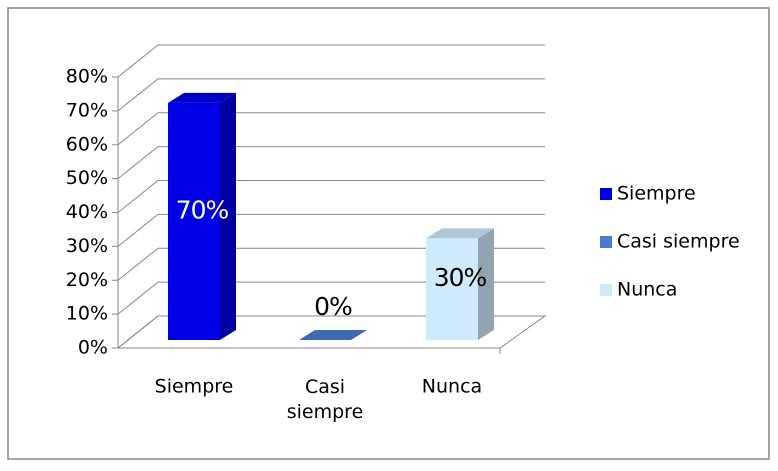 The image size is (778, 471). Describe the element at coordinates (325, 387) in the screenshot. I see `x-tick-line: Casi` at that location.